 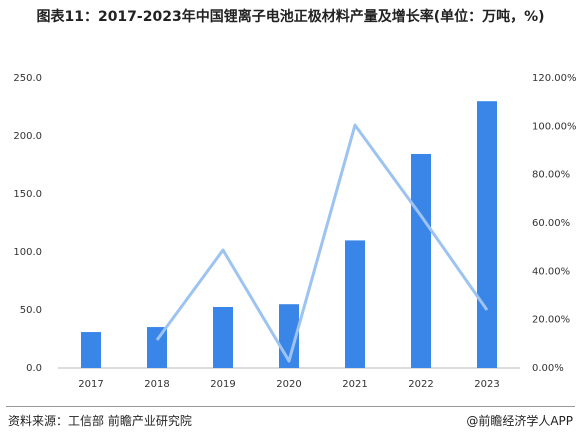 What do you see at coordinates (34, 368) in the screenshot?
I see `y-tick-label: 0.0` at bounding box center [34, 368].